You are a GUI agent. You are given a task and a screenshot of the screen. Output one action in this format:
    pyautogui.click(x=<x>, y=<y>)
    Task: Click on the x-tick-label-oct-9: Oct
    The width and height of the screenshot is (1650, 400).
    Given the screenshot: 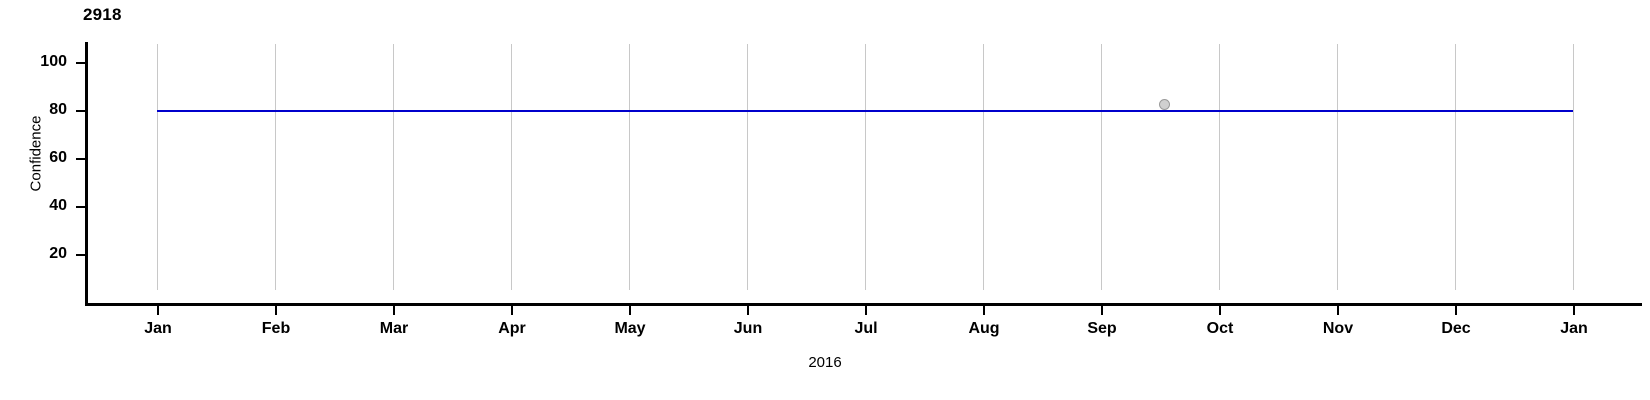 What is the action you would take?
    pyautogui.click(x=1220, y=328)
    